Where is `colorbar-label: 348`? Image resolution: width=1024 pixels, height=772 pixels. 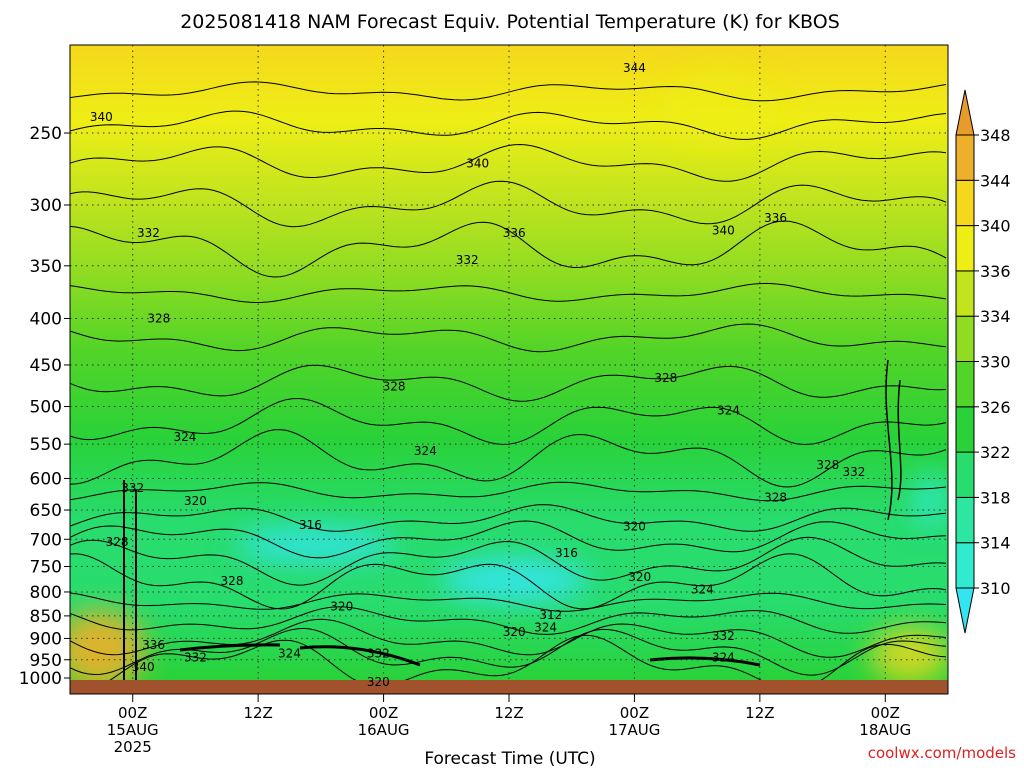
colorbar-label: 348 is located at coordinates (995, 135).